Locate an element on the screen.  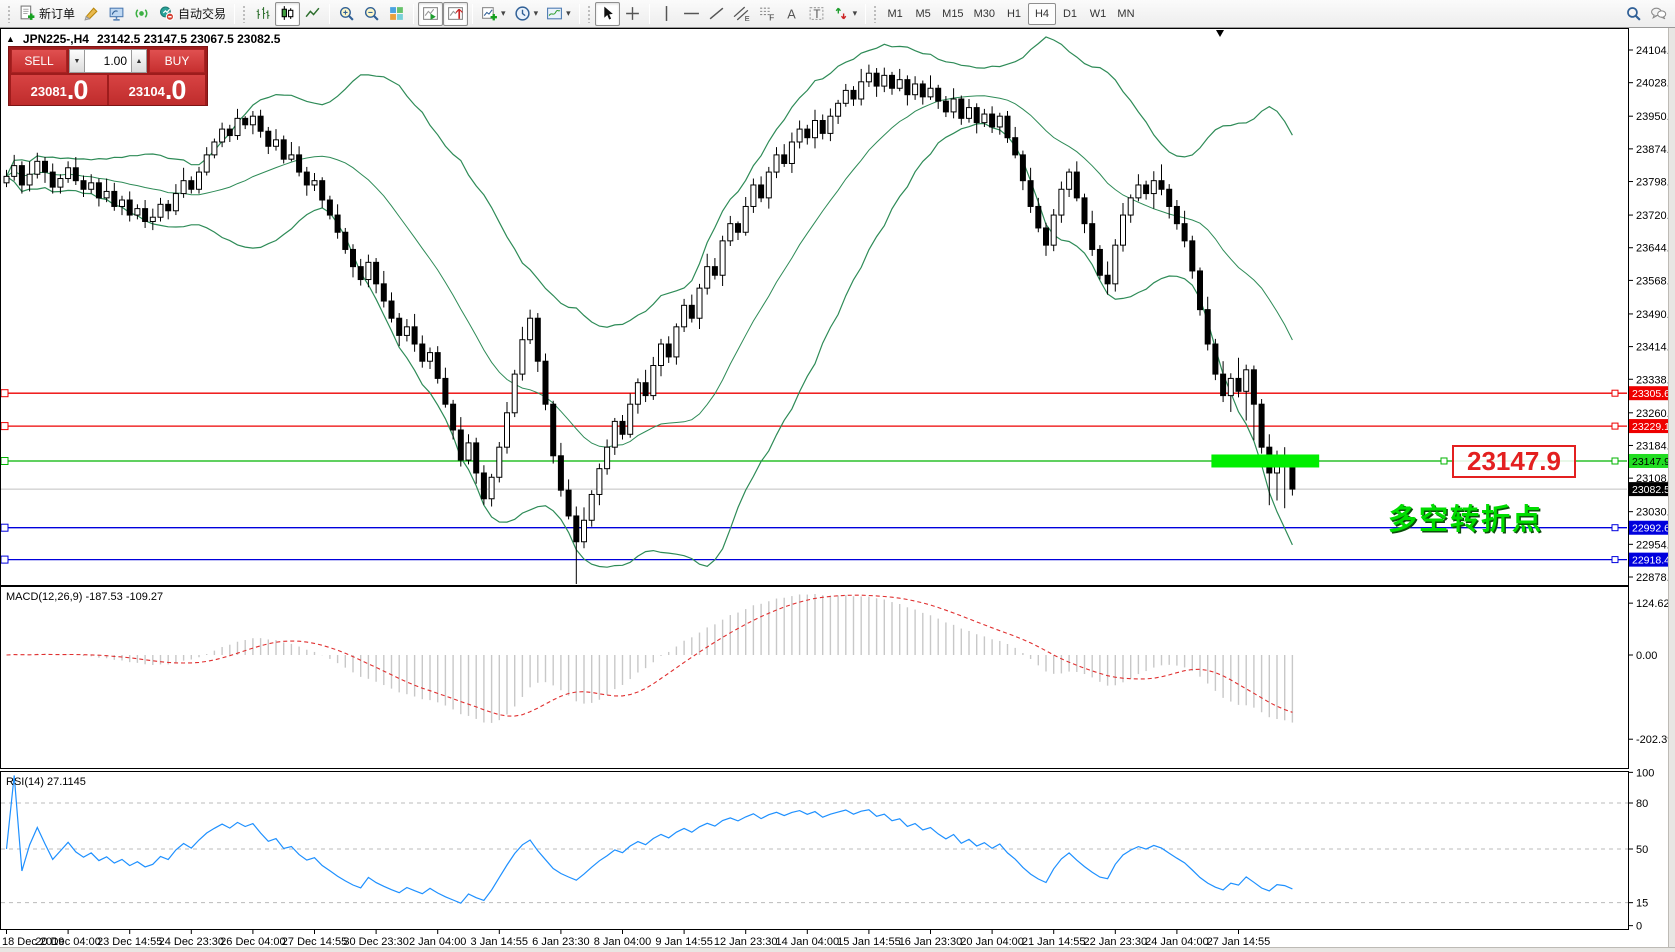
timeframe-d1-button: D1 is located at coordinates (1069, 13).